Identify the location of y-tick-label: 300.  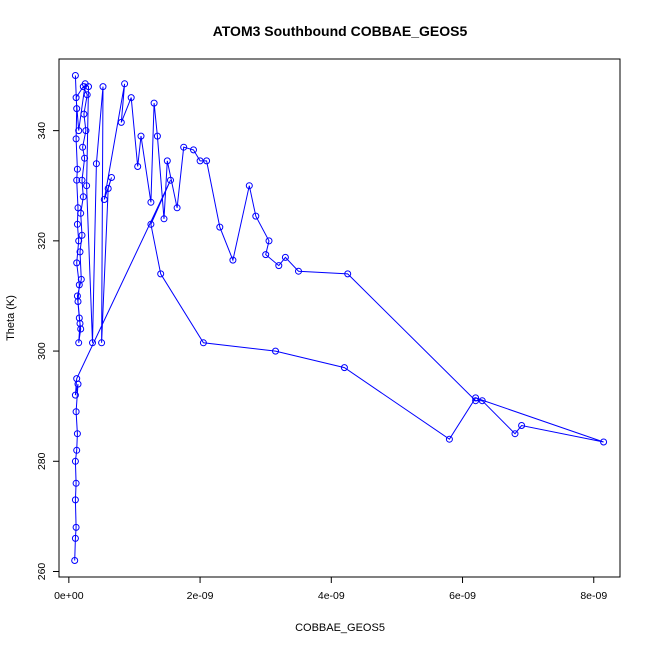
(42, 351).